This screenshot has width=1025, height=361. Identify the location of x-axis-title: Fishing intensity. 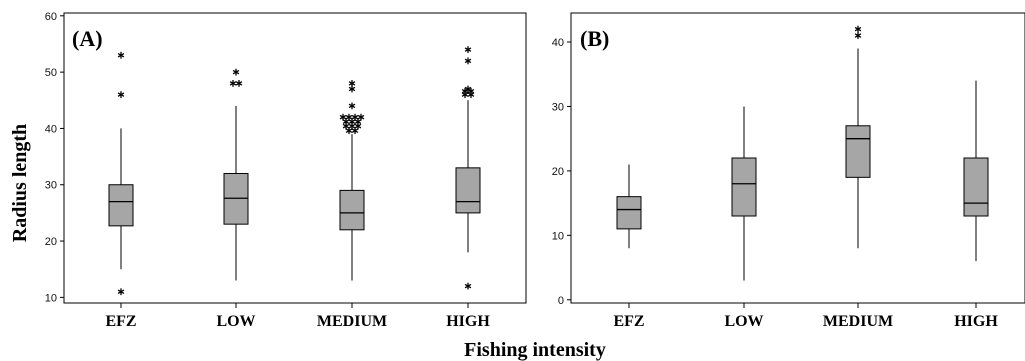
(535, 350).